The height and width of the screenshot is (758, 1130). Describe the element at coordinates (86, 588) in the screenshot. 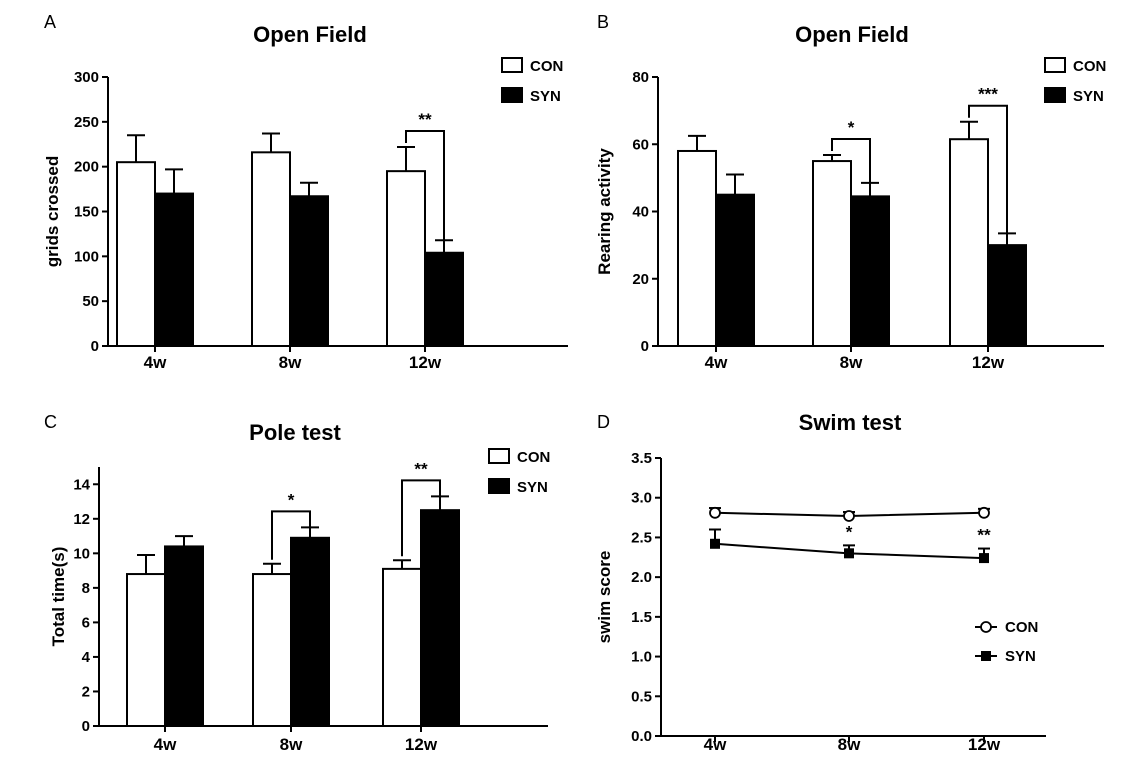

I see `y-tick-label: 8` at that location.